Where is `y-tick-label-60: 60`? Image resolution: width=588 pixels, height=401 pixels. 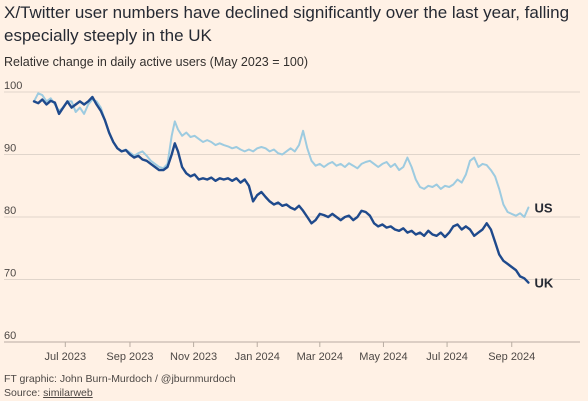
y-tick-label-60: 60 is located at coordinates (10, 336).